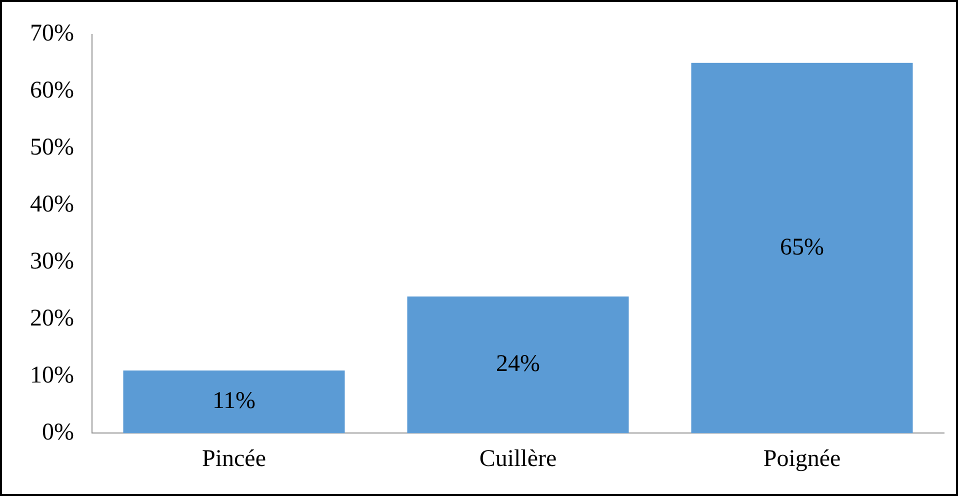  I want to click on y-tick-label: 40%, so click(52, 205).